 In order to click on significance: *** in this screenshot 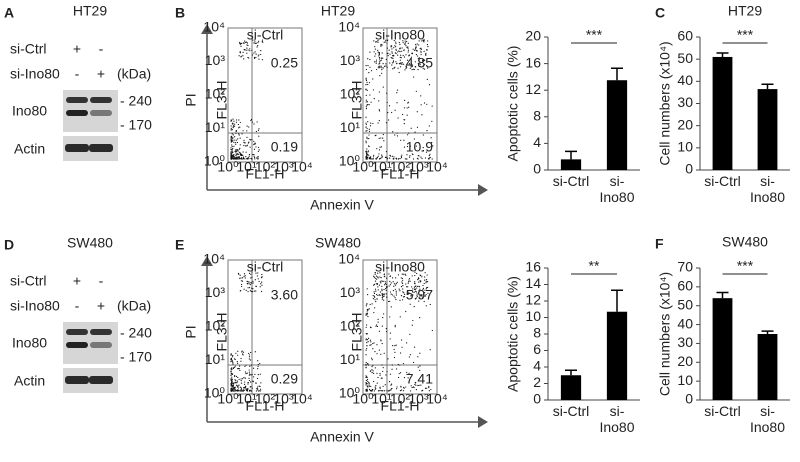, I will do `click(745, 35)`.